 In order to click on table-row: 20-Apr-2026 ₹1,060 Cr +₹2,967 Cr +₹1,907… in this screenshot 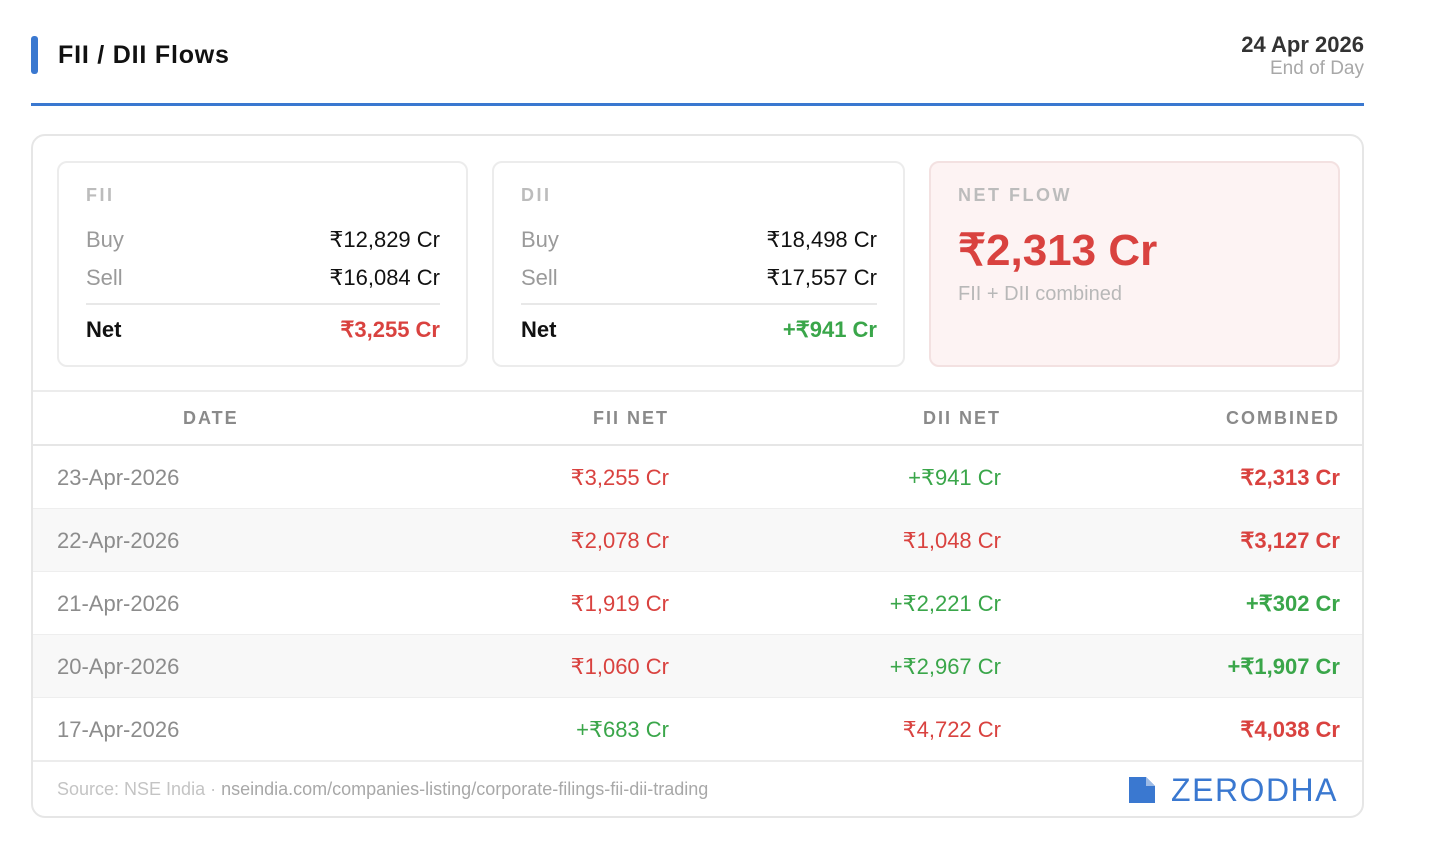, I will do `click(697, 666)`.